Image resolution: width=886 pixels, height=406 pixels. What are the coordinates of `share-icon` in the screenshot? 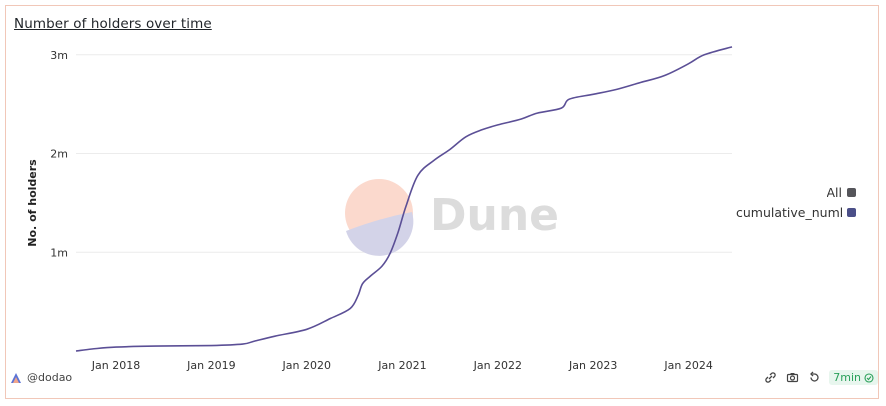 It's located at (770, 377).